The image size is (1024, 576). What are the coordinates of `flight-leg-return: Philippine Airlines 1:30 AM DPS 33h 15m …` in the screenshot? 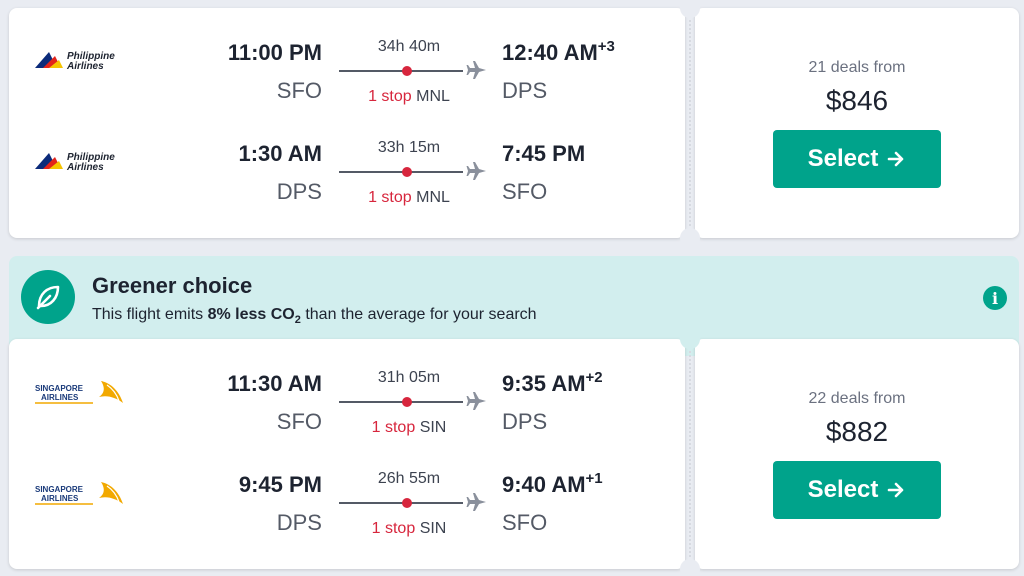 It's located at (347, 159).